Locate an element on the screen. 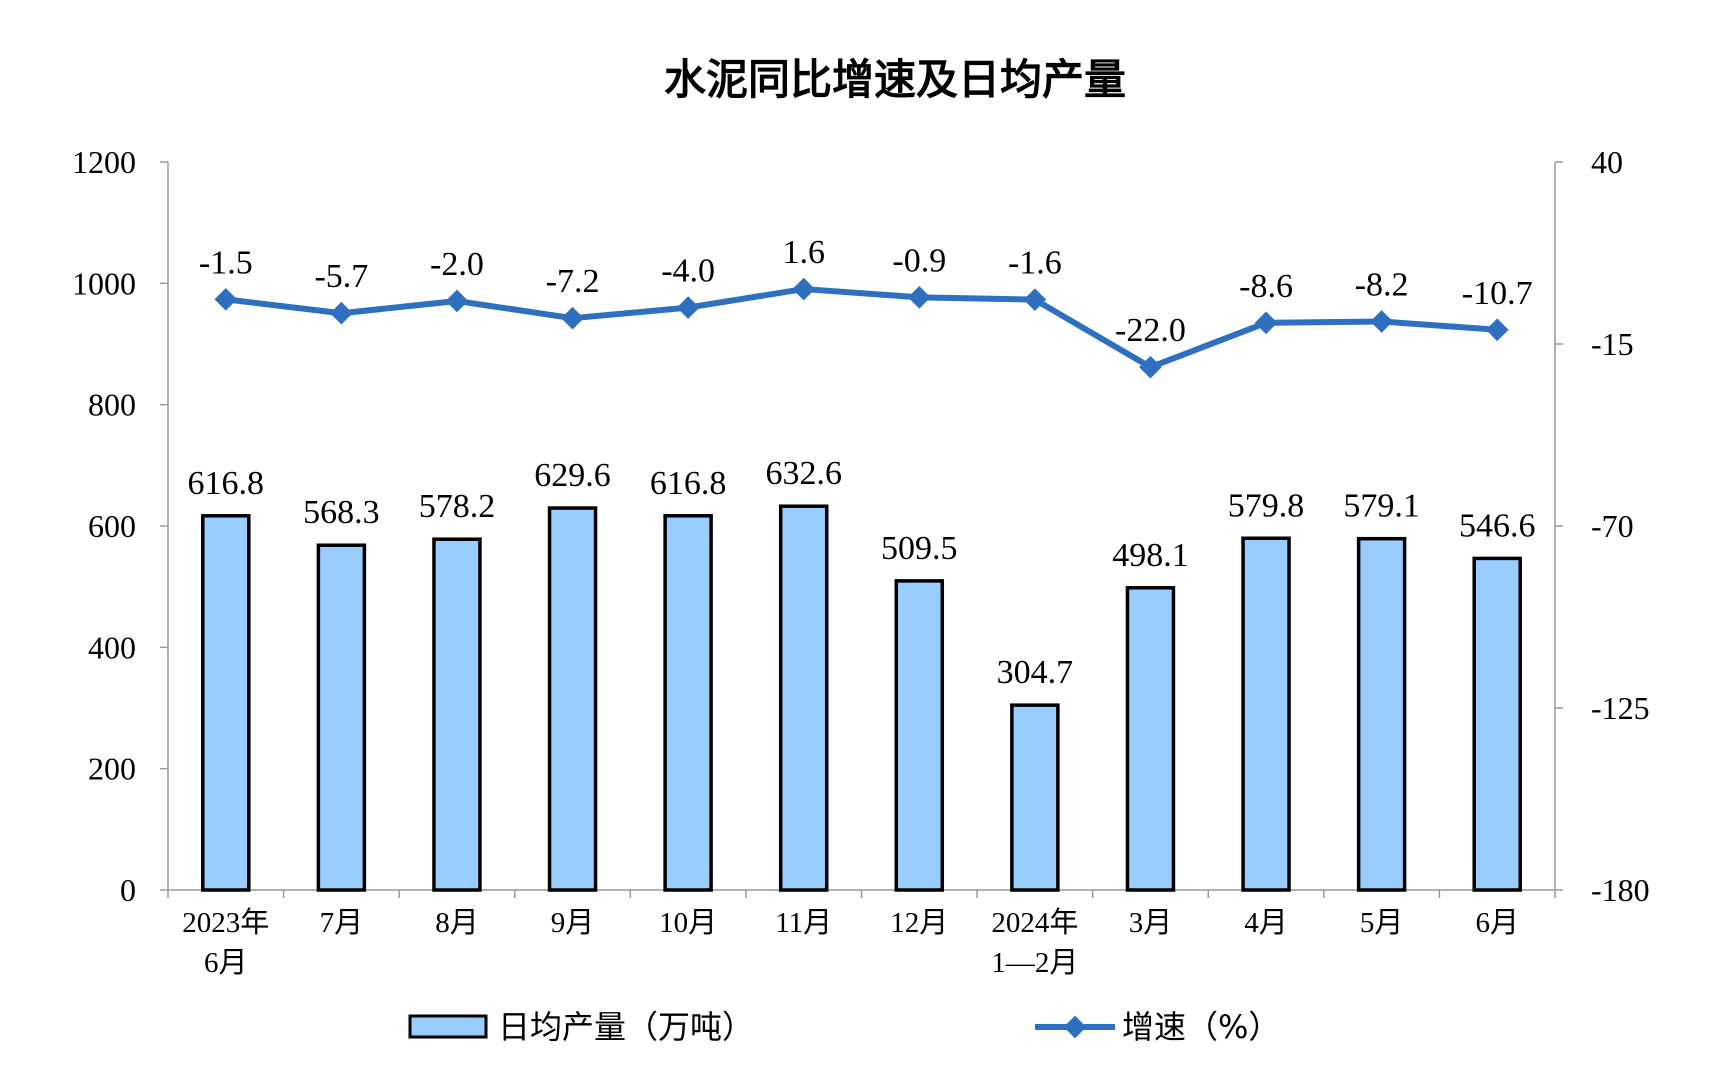 The width and height of the screenshot is (1728, 1068). y-right-tick-label: -15 is located at coordinates (1612, 344).